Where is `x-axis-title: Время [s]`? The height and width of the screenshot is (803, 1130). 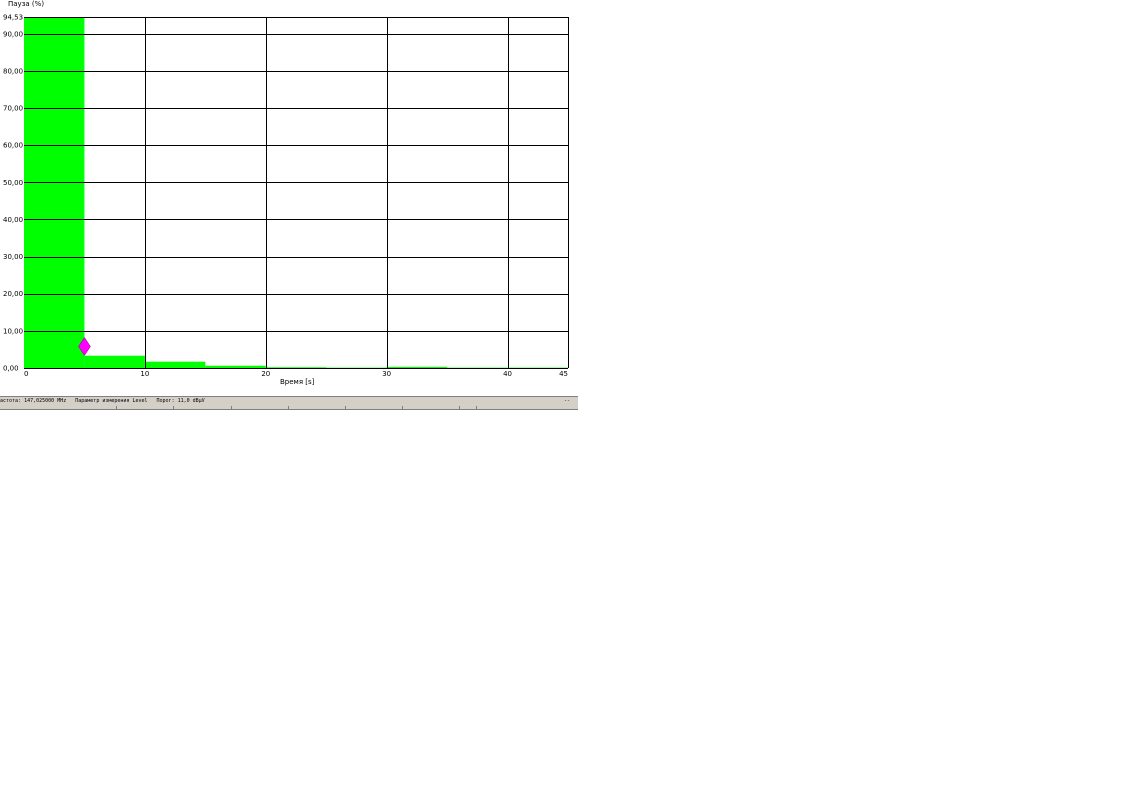 x-axis-title: Время [s] is located at coordinates (297, 382).